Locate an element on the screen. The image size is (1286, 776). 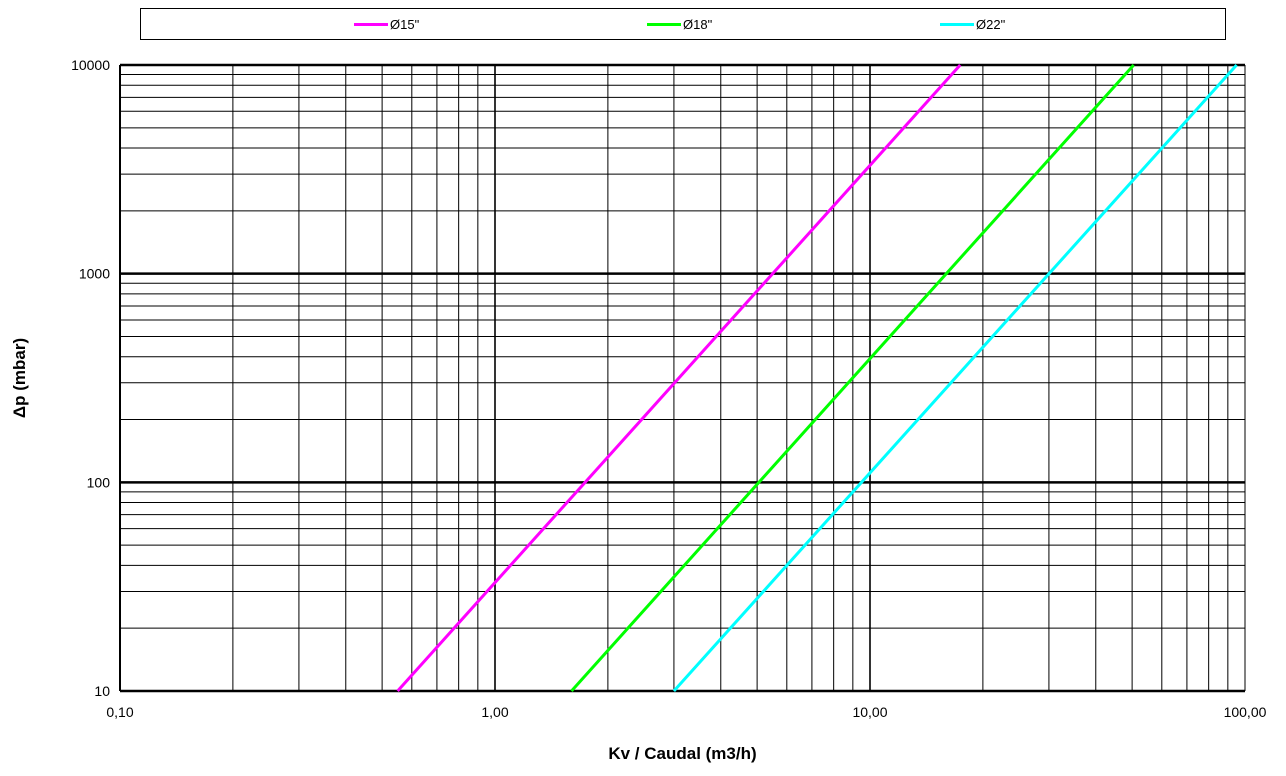
legend-item: Ø22" is located at coordinates (972, 24).